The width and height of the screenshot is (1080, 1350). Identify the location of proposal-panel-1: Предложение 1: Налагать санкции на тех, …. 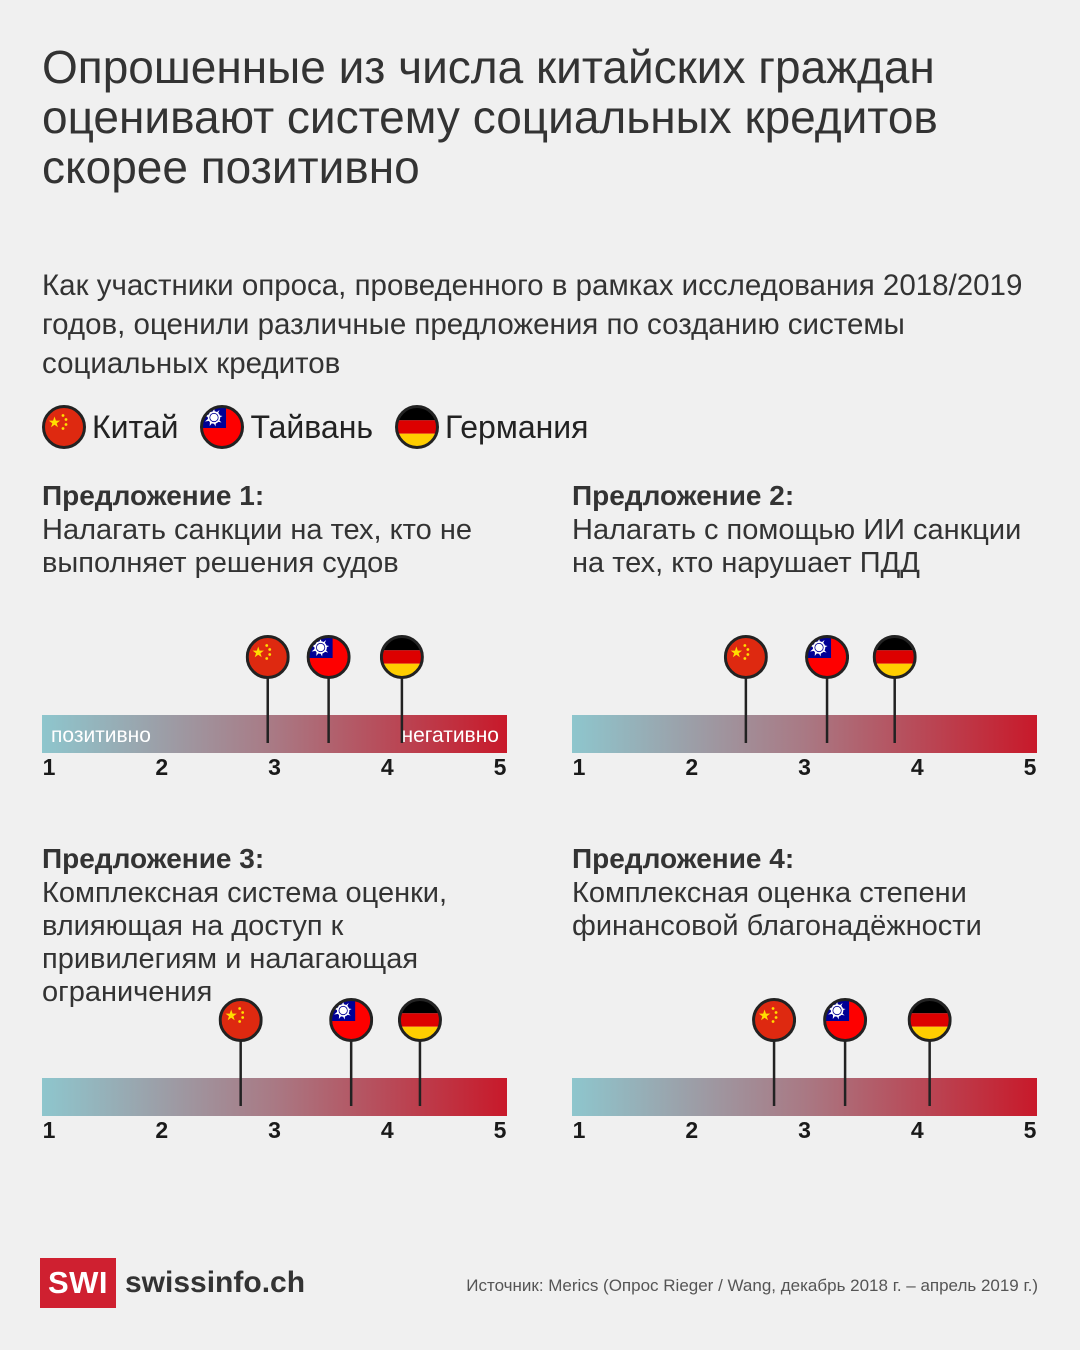
(282, 645).